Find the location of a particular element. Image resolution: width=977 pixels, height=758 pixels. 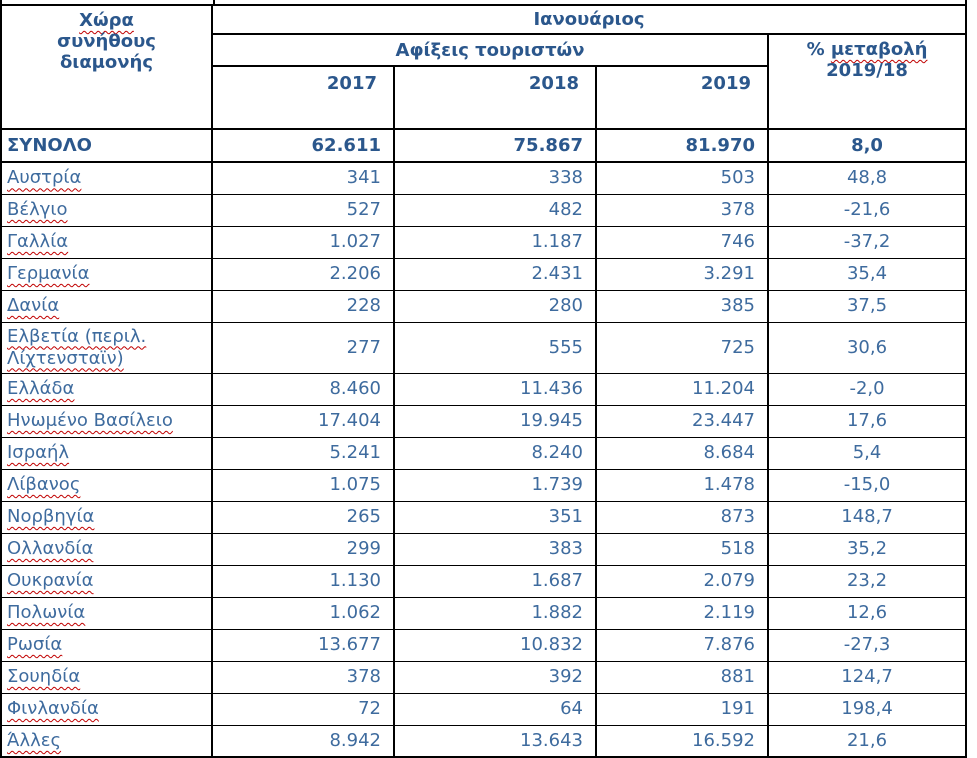

table-top-sliver is located at coordinates (483, 2).